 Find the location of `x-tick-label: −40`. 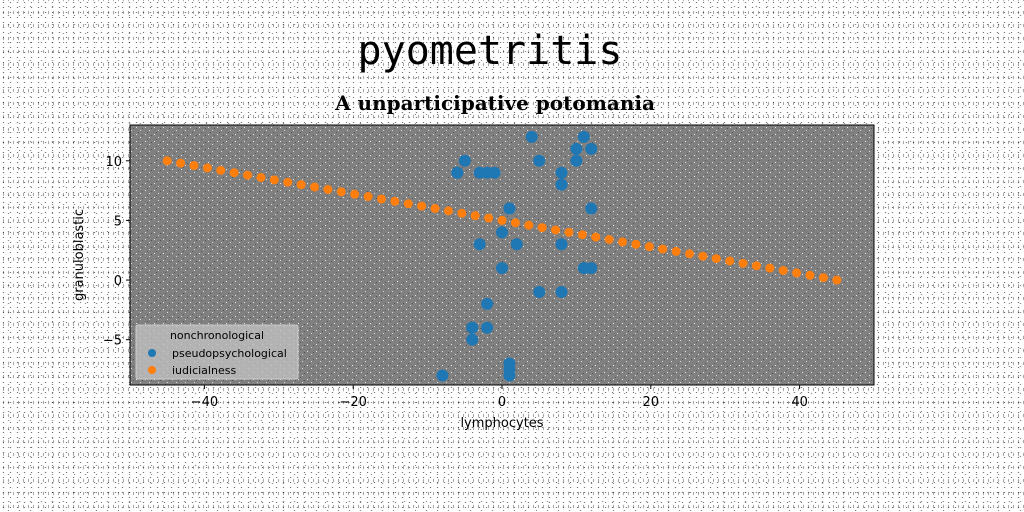

x-tick-label: −40 is located at coordinates (204, 402).